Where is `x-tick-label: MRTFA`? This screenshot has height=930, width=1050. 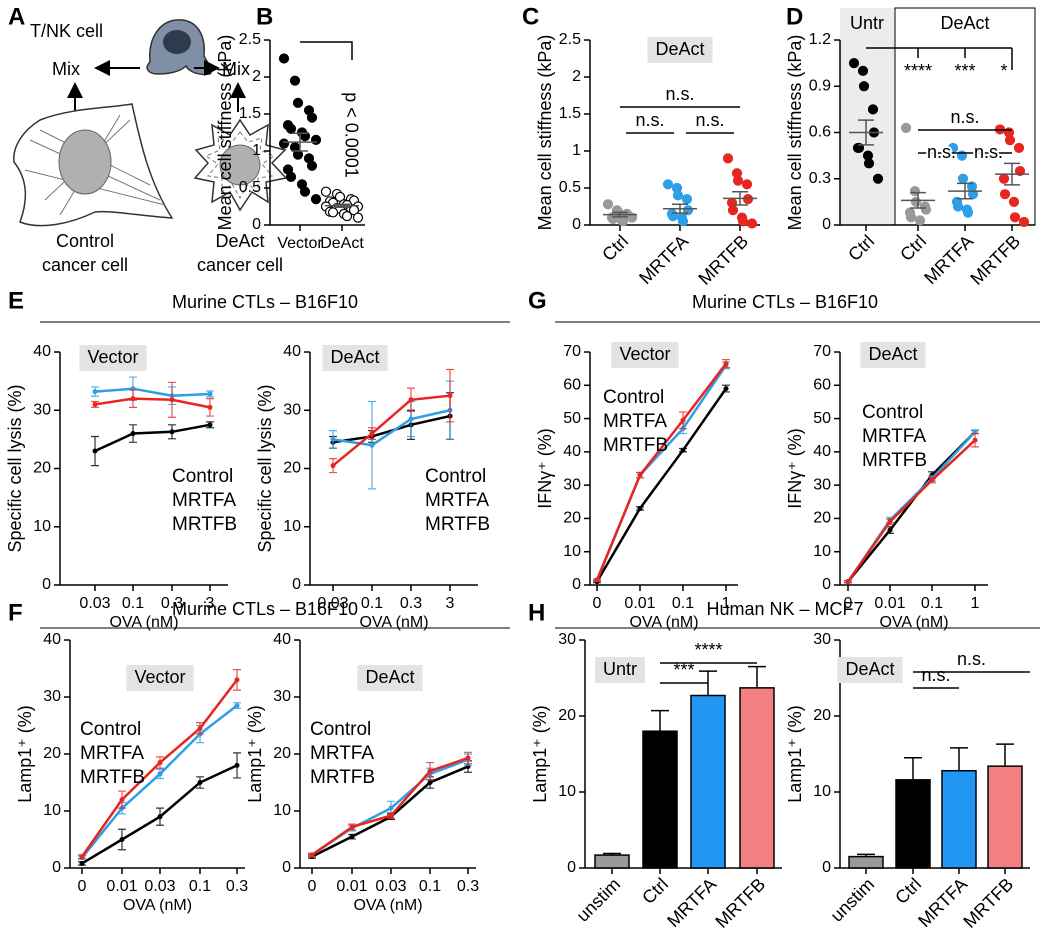 x-tick-label: MRTFA is located at coordinates (663, 259).